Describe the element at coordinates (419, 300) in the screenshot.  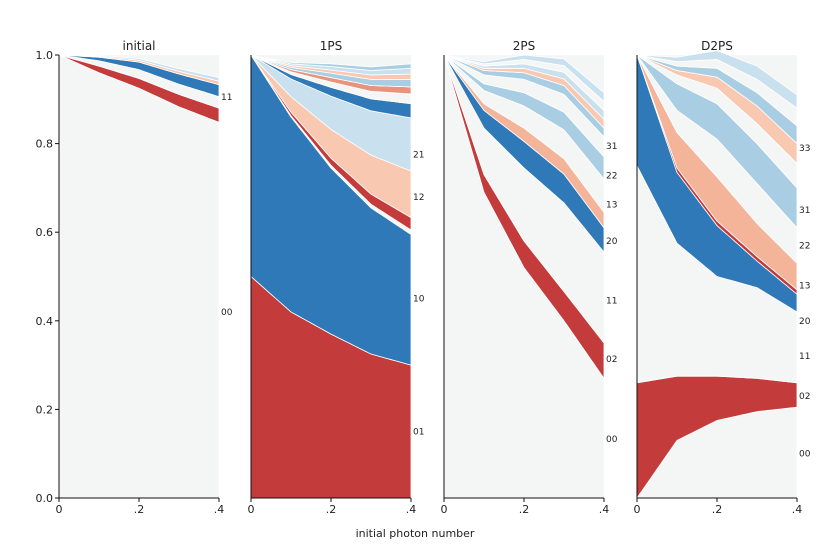
I see `band-label-10: 10` at that location.